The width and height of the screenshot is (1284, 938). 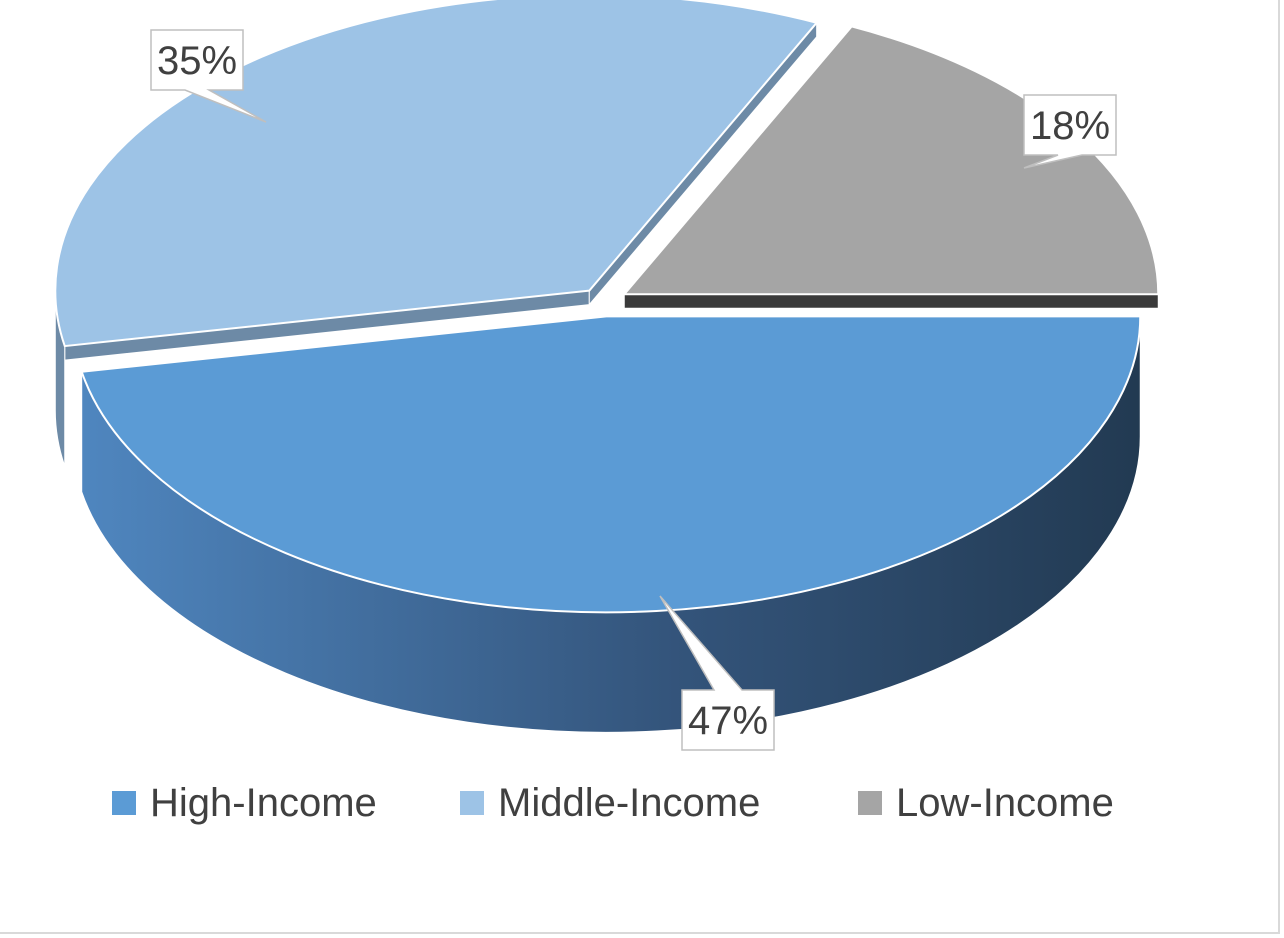 What do you see at coordinates (263, 803) in the screenshot?
I see `legend-label-high-income: High-Income` at bounding box center [263, 803].